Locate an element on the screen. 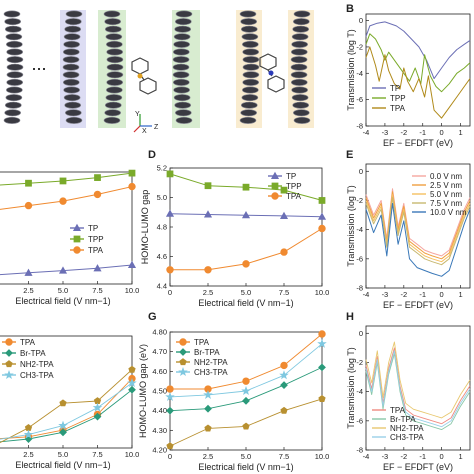 The image size is (474, 474). y-tick-label: 4.80 is located at coordinates (159, 332).